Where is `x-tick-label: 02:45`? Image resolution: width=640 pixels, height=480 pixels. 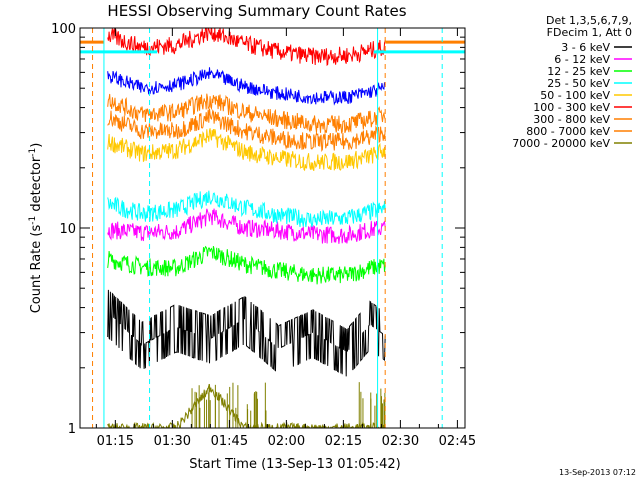
x-tick-label: 02:45 is located at coordinates (457, 441).